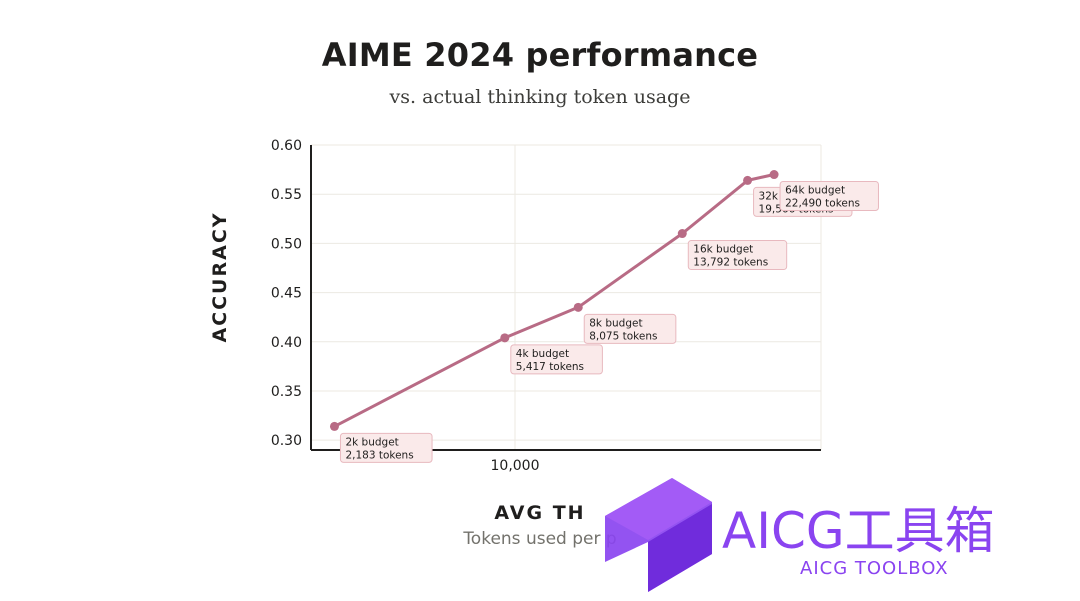  What do you see at coordinates (286, 146) in the screenshot?
I see `y-tick-label: 0.60` at bounding box center [286, 146].